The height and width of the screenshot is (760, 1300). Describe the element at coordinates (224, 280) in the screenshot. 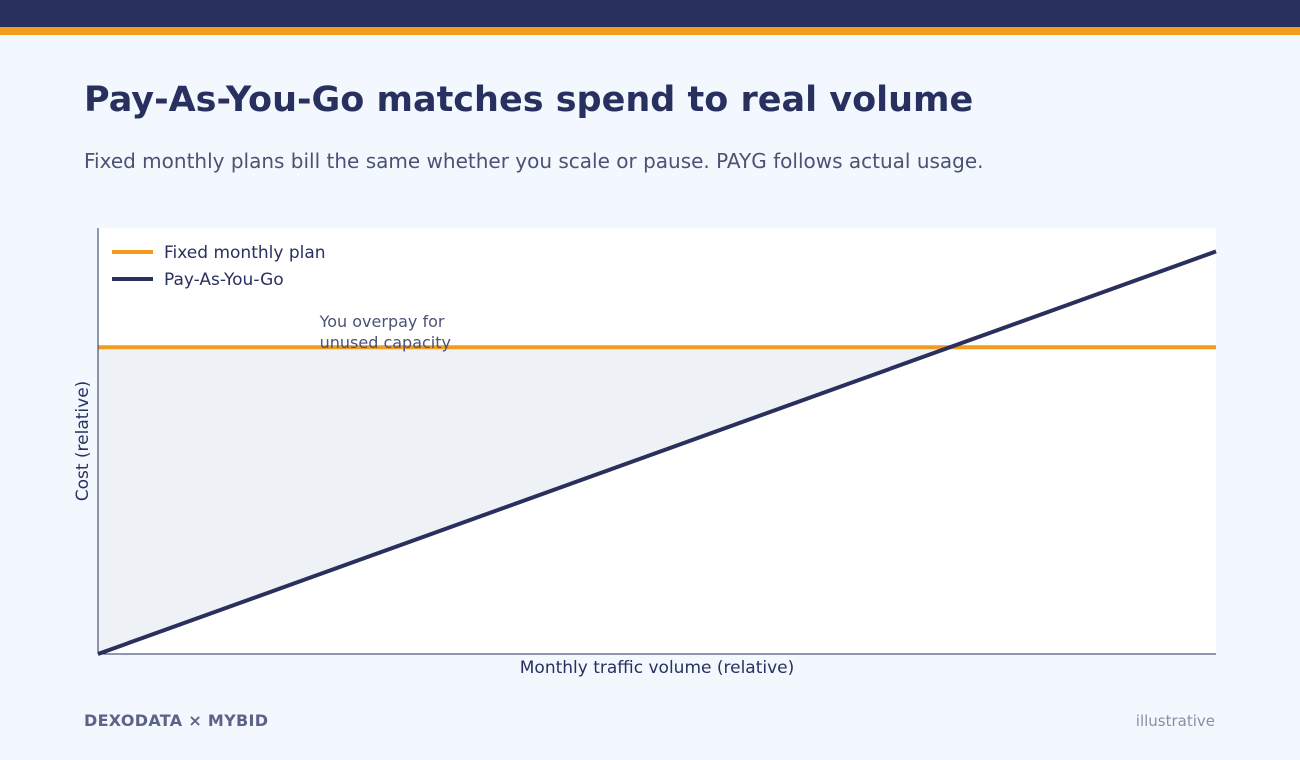

I see `legend-label-pay-as-you-go: Pay-As-You-Go` at that location.